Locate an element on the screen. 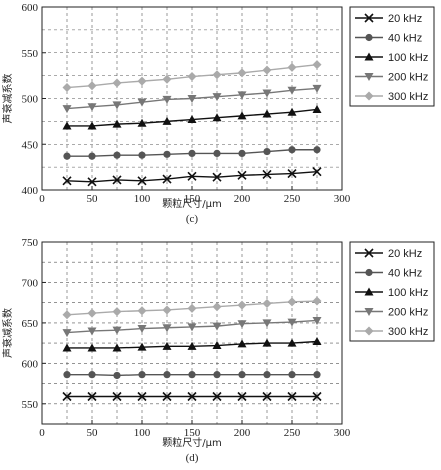 This screenshot has height=470, width=441. x-tick-label: 50 is located at coordinates (93, 199).